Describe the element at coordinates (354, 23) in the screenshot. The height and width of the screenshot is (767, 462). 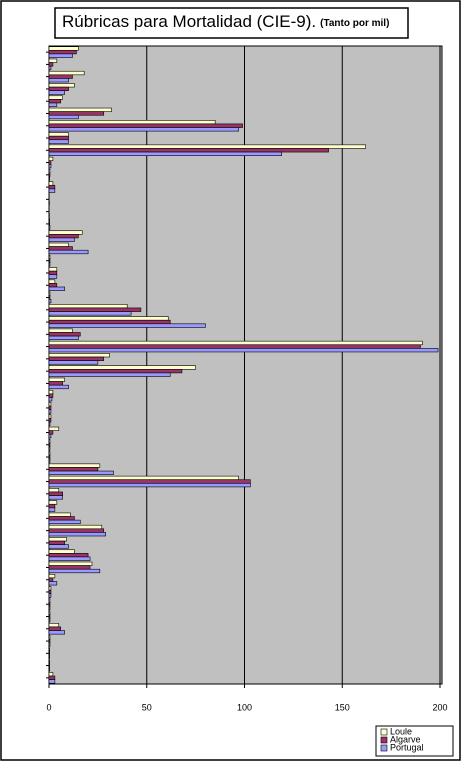
I see `subtitle: (Tanto por mil)` at that location.